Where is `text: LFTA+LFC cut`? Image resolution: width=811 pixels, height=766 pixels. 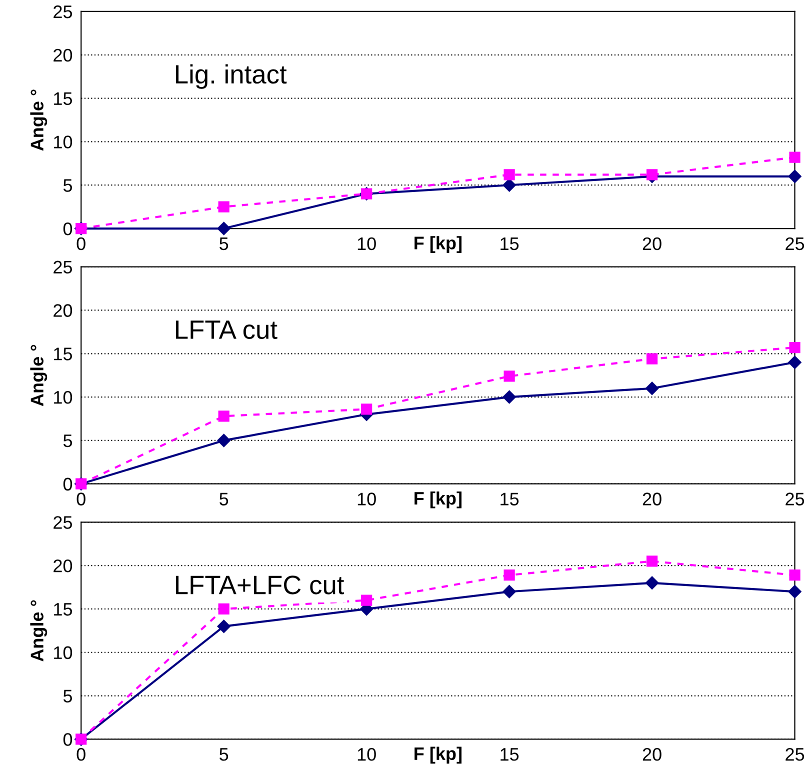 text: LFTA+LFC cut is located at coordinates (260, 585).